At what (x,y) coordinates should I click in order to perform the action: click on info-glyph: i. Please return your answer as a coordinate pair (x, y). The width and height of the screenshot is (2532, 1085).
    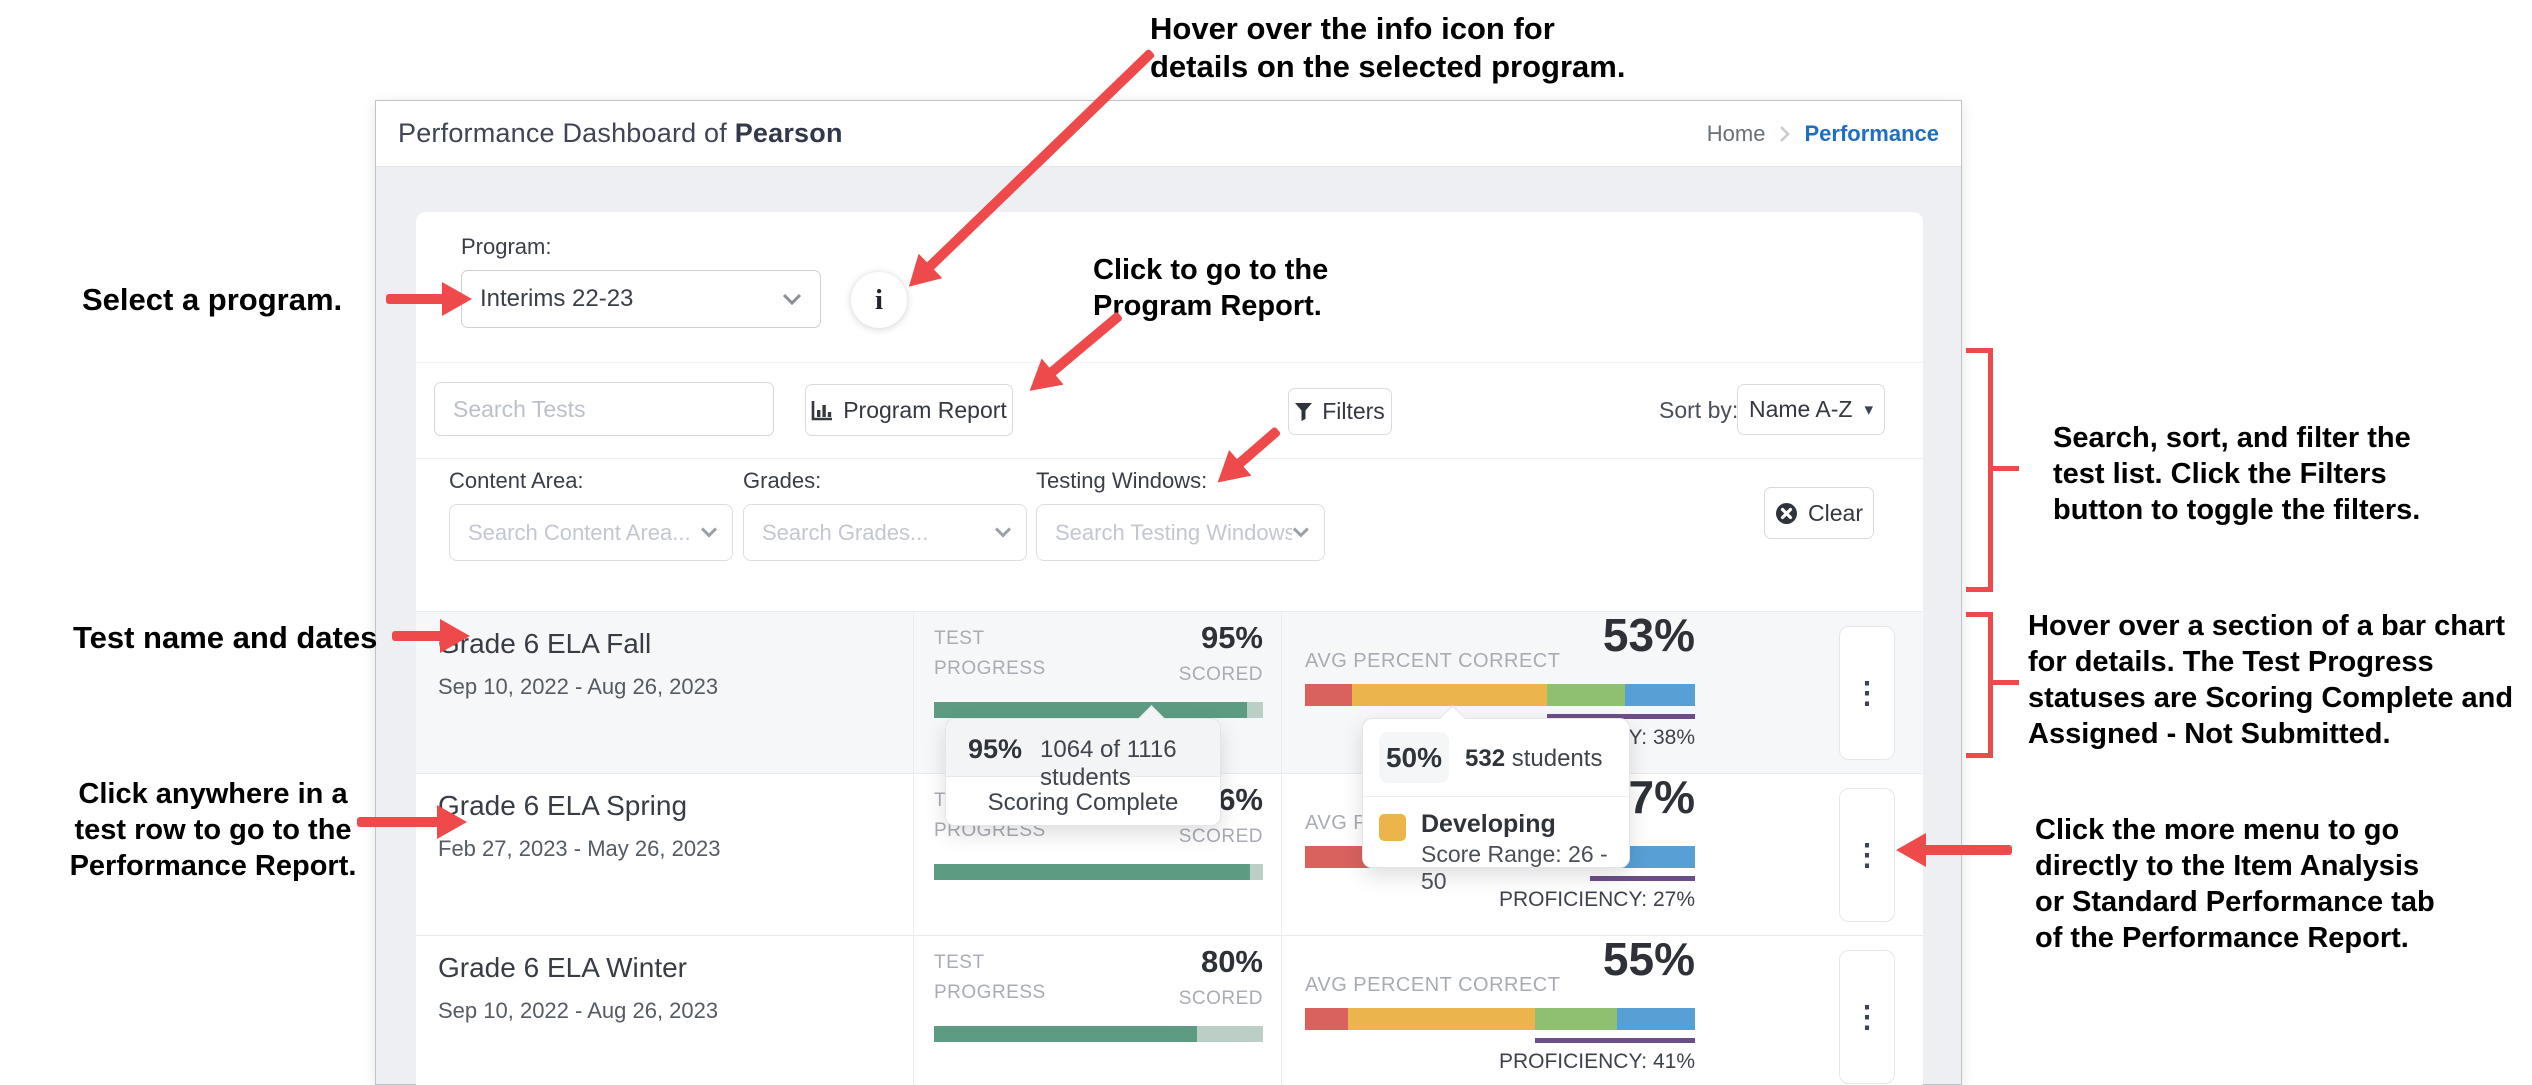
    Looking at the image, I should click on (879, 299).